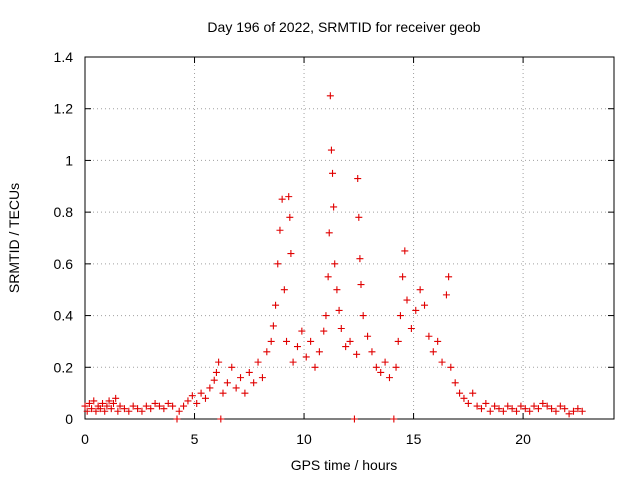  Describe the element at coordinates (64, 264) in the screenshot. I see `y-tick-label: 0.6` at that location.